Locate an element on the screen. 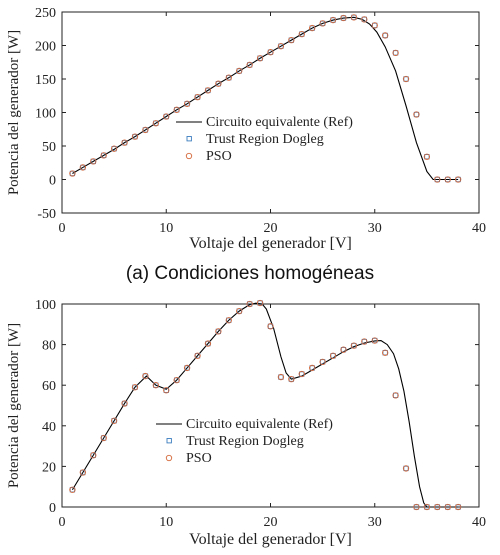 This screenshot has width=500, height=555. y-tick-label: 20 is located at coordinates (49, 467).